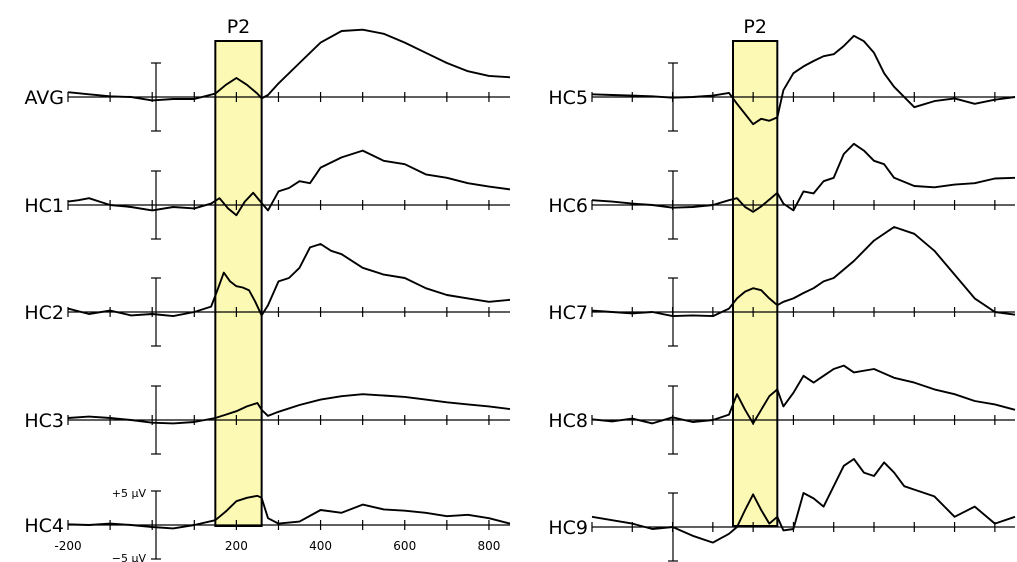 The width and height of the screenshot is (1017, 562). I want to click on channel-label: HC1, so click(44, 206).